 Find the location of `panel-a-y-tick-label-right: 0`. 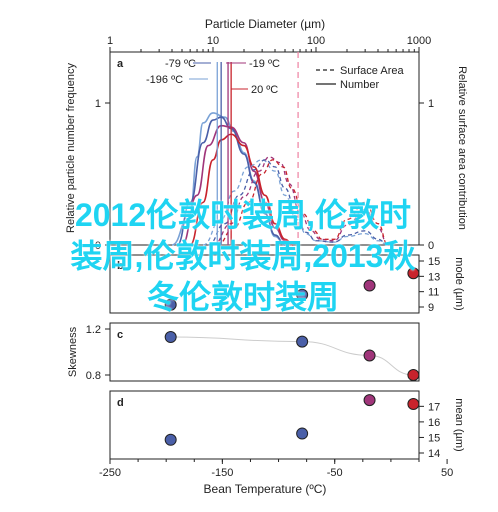

panel-a-y-tick-label-right: 0 is located at coordinates (431, 246).